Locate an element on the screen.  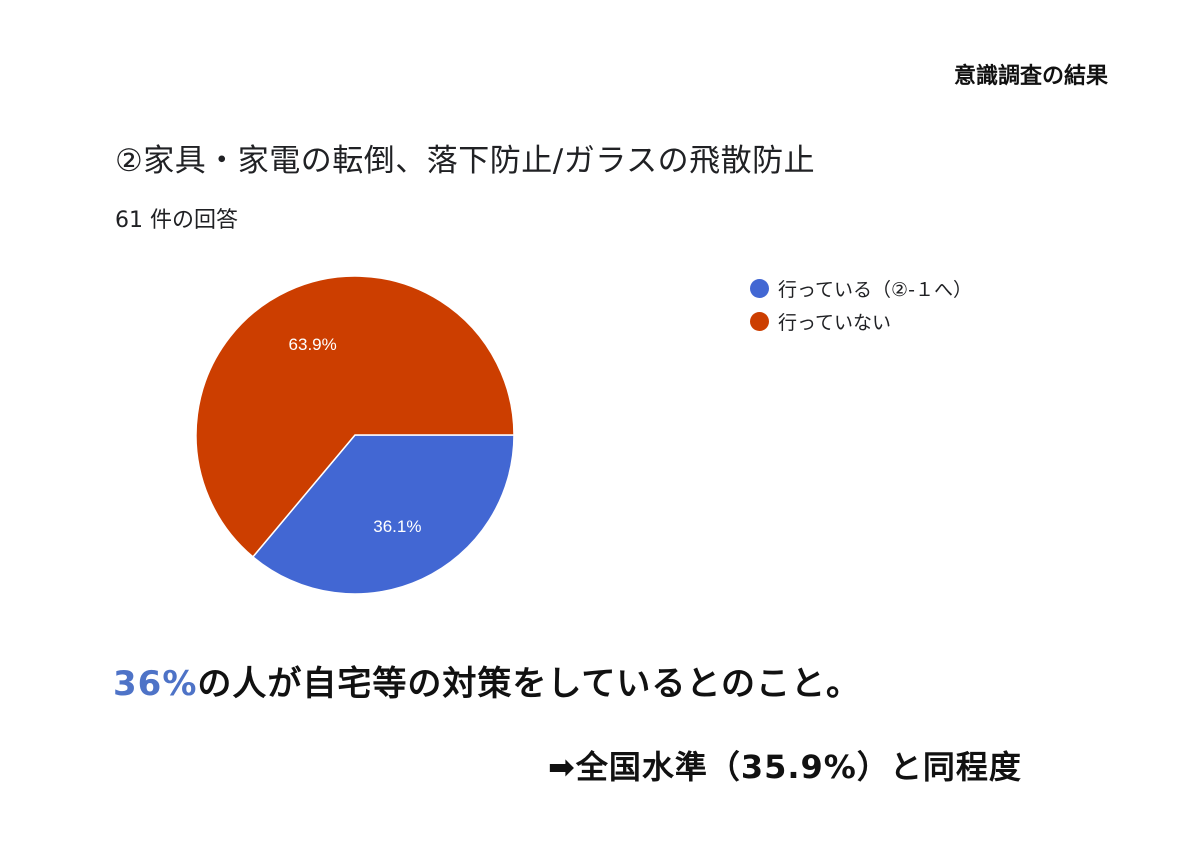
pie-slice-not-doing is located at coordinates (355, 416).